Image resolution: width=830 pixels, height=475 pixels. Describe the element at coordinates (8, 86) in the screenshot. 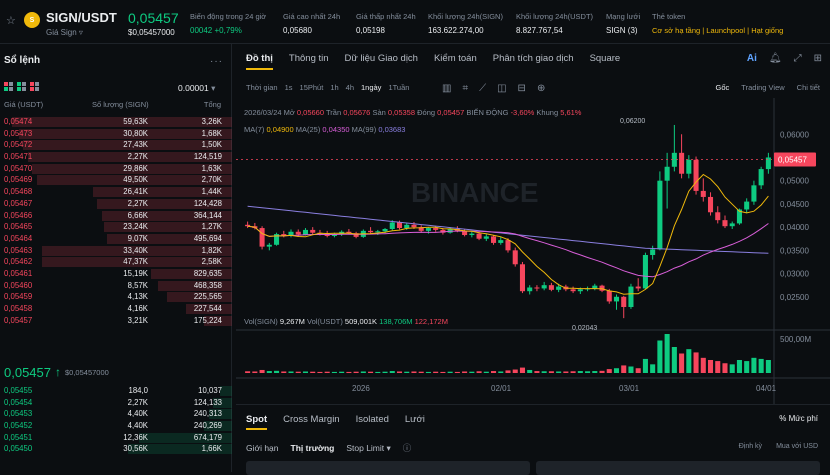

I see `orderbook-mode-both-icon` at that location.